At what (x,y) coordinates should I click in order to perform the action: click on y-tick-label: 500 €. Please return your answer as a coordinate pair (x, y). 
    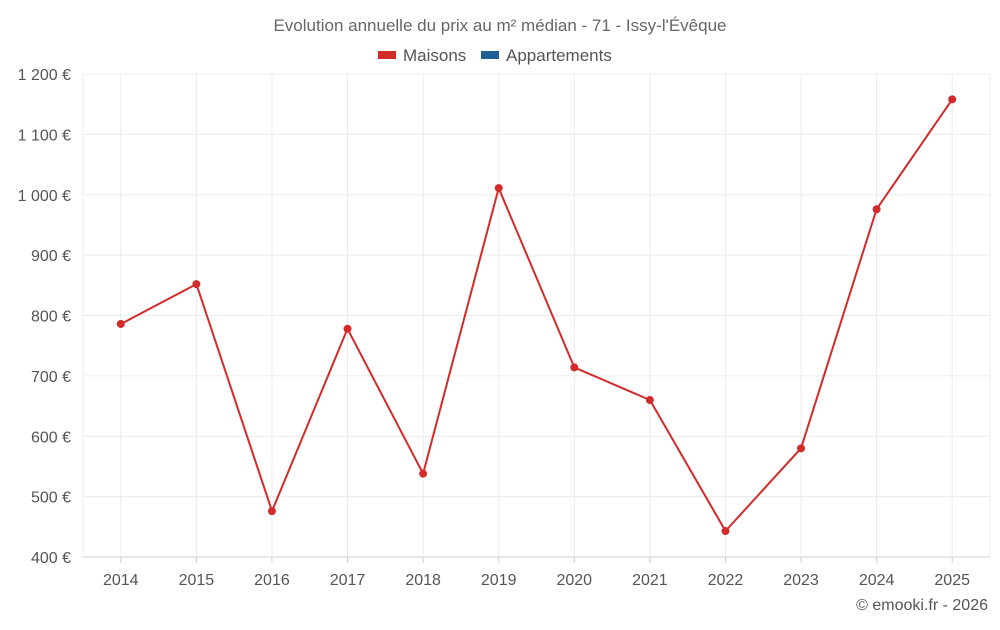
    Looking at the image, I should click on (51, 498).